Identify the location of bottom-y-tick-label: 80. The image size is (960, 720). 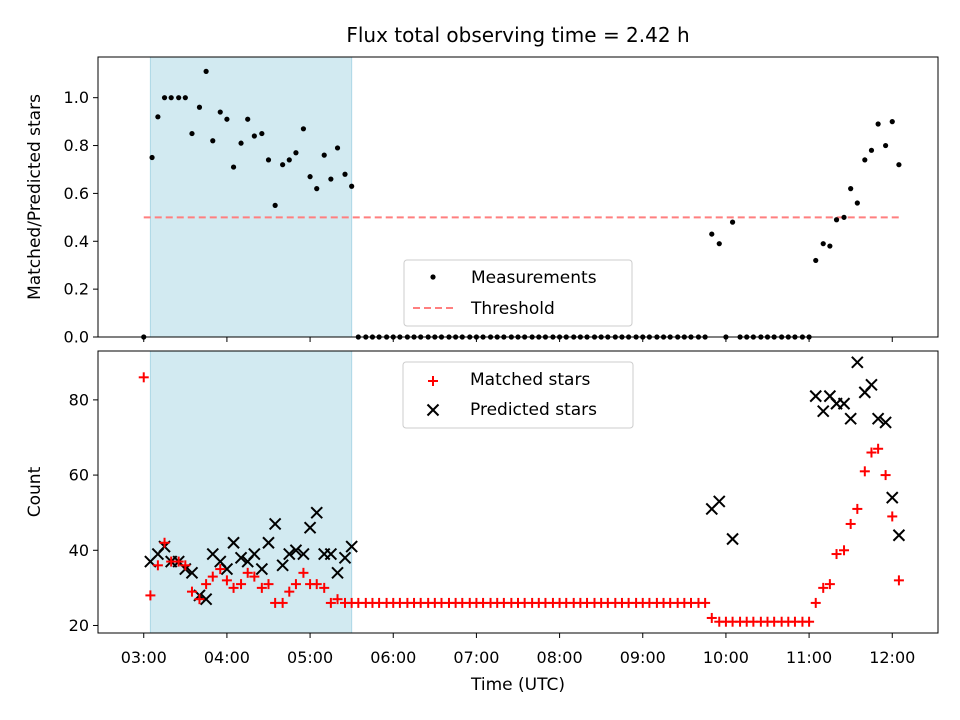
(79, 399).